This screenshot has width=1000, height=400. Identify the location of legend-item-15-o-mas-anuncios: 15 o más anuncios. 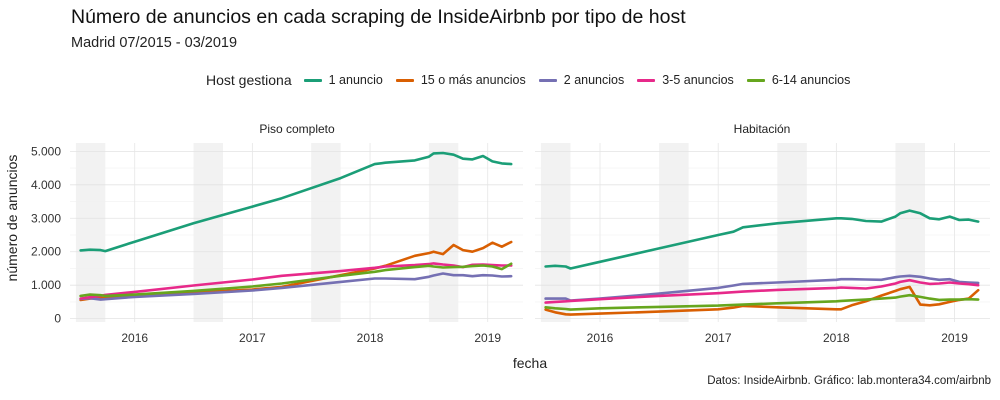
(460, 80).